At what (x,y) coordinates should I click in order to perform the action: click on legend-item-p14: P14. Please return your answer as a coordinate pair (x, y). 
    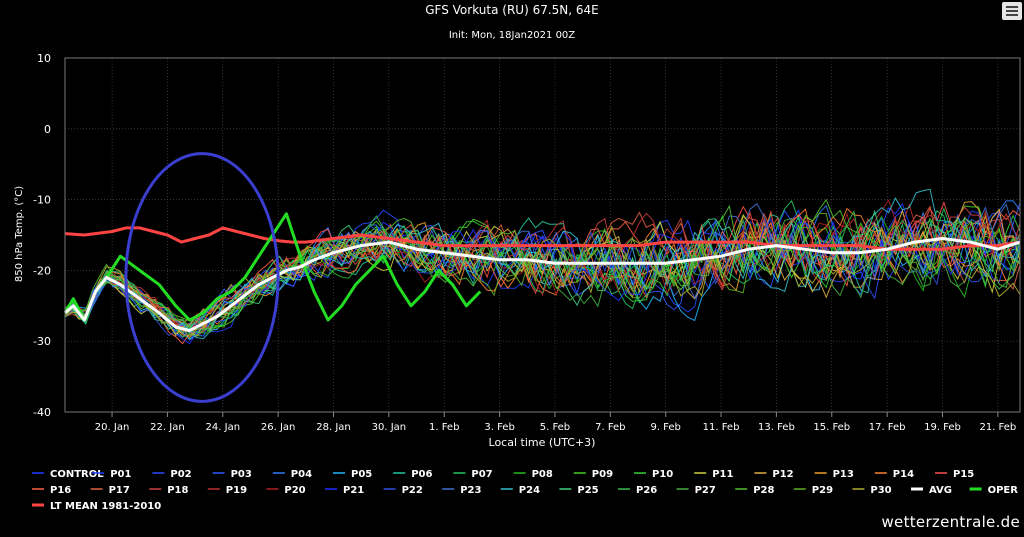
    Looking at the image, I should click on (894, 474).